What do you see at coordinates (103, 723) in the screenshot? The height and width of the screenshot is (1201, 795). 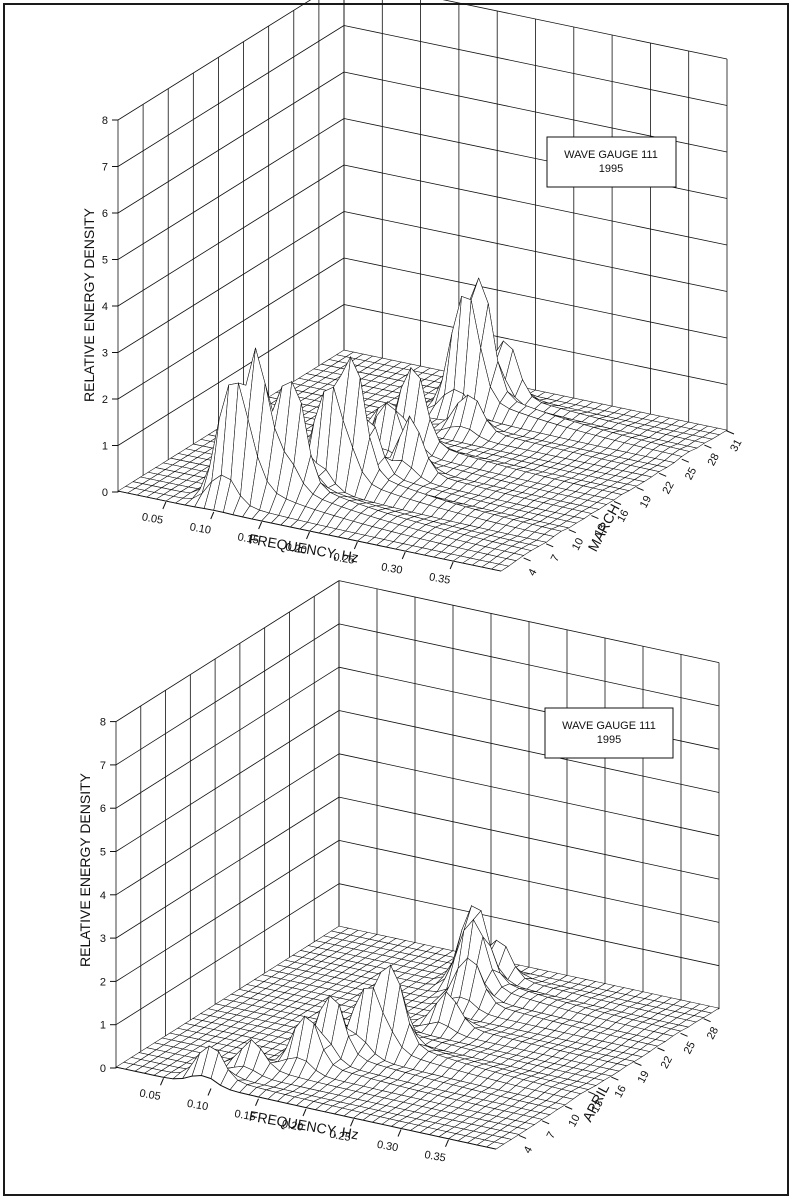 I see `z-tick-label: 8` at bounding box center [103, 723].